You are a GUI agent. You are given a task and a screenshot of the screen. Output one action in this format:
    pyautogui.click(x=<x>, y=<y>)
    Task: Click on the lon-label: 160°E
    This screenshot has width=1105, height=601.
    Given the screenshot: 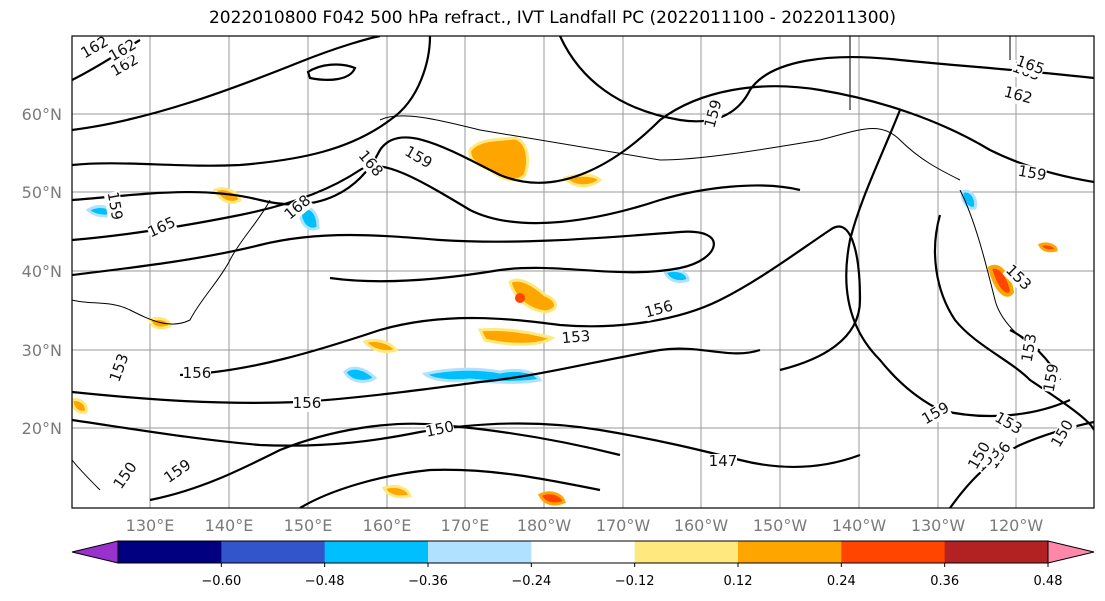 What is the action you would take?
    pyautogui.click(x=387, y=525)
    